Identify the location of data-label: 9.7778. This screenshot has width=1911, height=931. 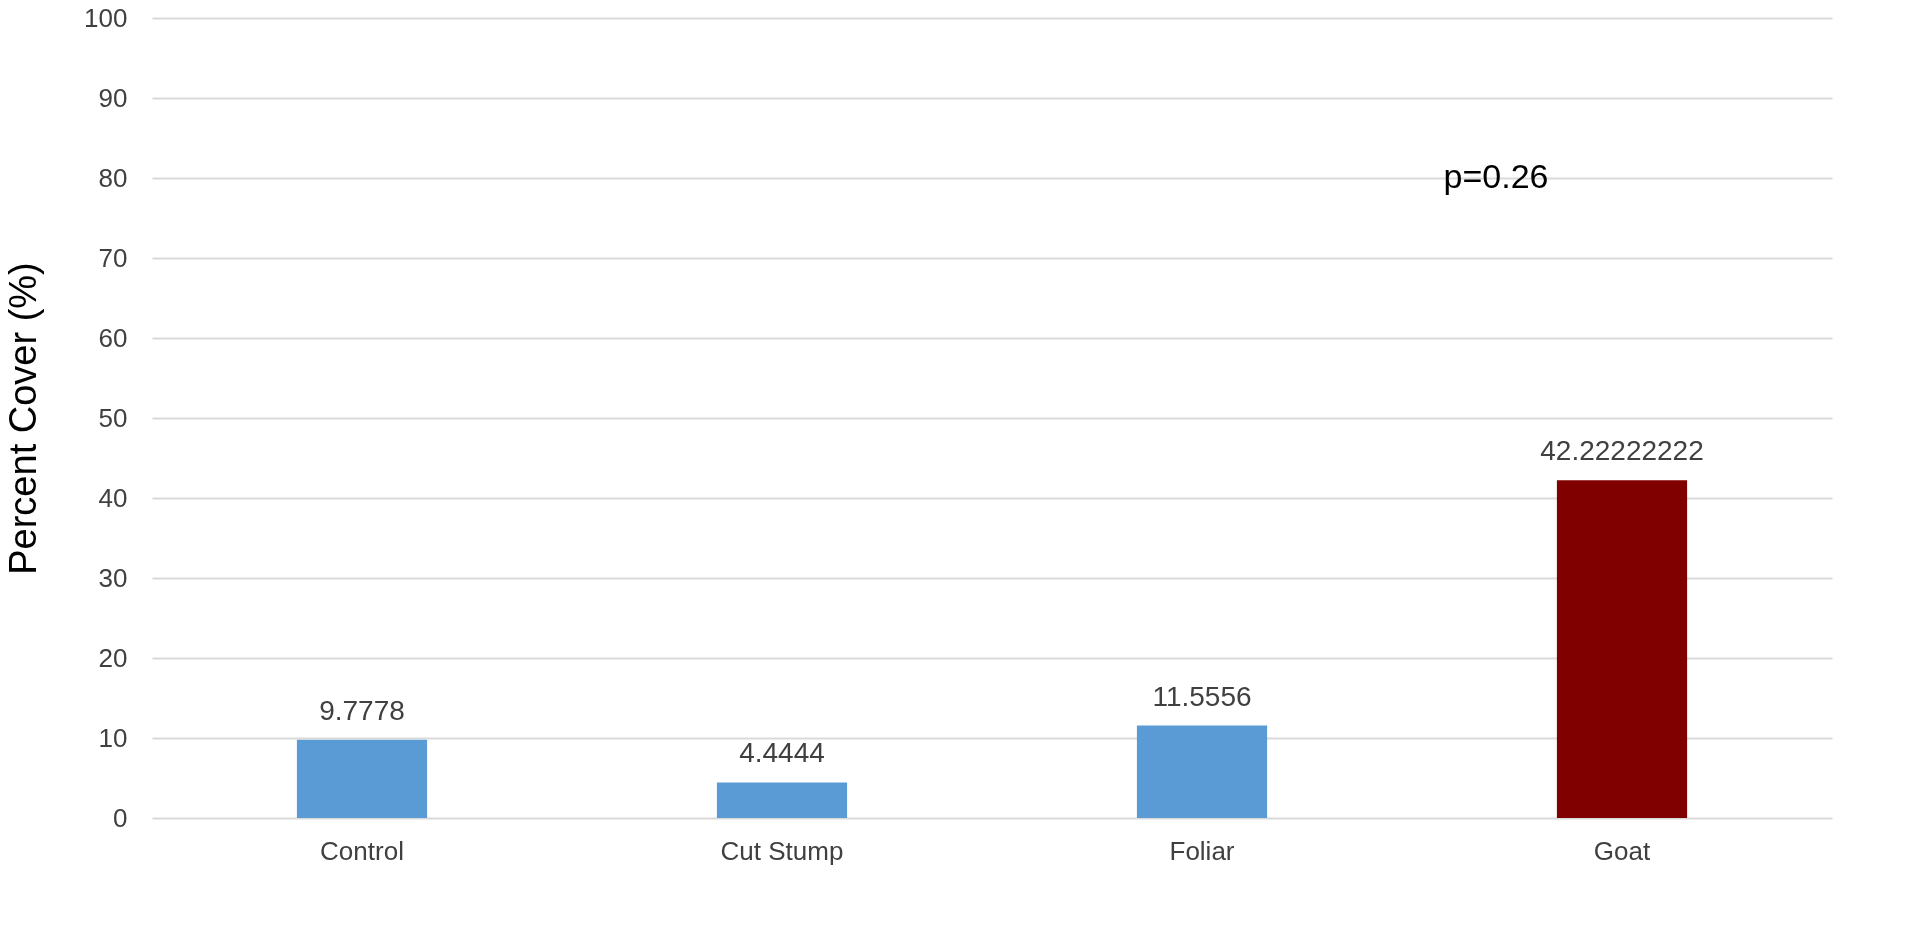
(362, 710).